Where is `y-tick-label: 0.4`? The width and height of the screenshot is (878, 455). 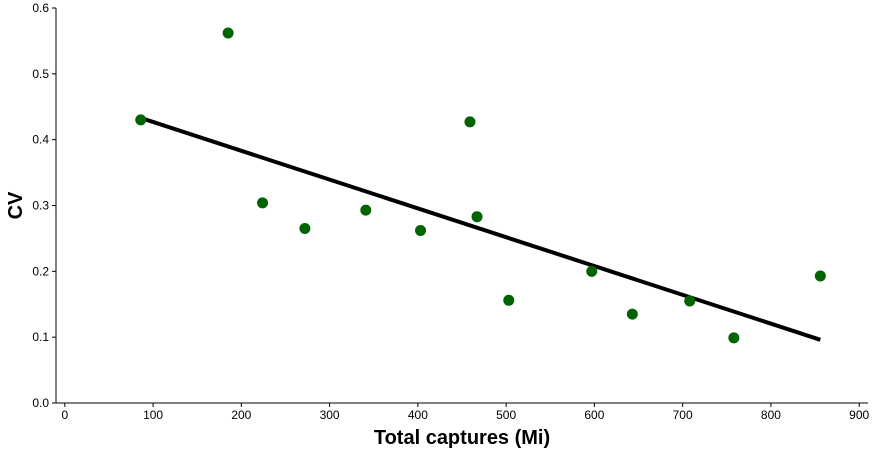 y-tick-label: 0.4 is located at coordinates (40, 140).